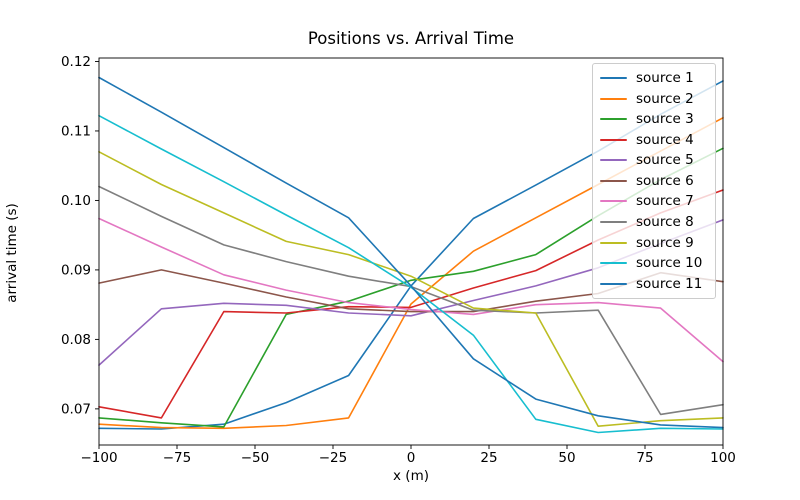 This screenshot has width=800, height=500. What do you see at coordinates (566, 458) in the screenshot?
I see `x-tick-label: 50` at bounding box center [566, 458].